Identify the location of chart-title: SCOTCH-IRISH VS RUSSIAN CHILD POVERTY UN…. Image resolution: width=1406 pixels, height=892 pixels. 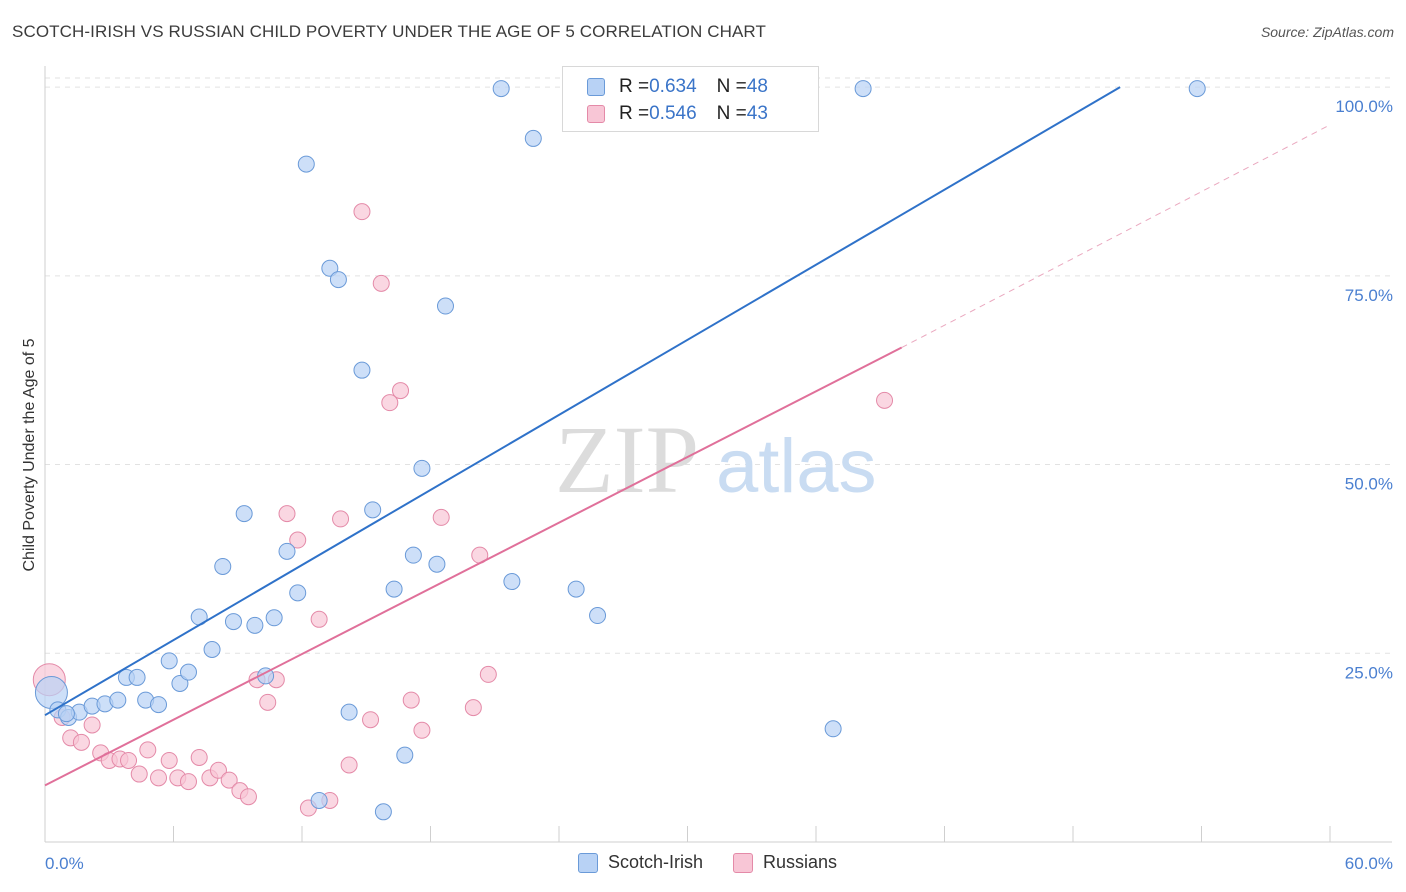
(389, 31).